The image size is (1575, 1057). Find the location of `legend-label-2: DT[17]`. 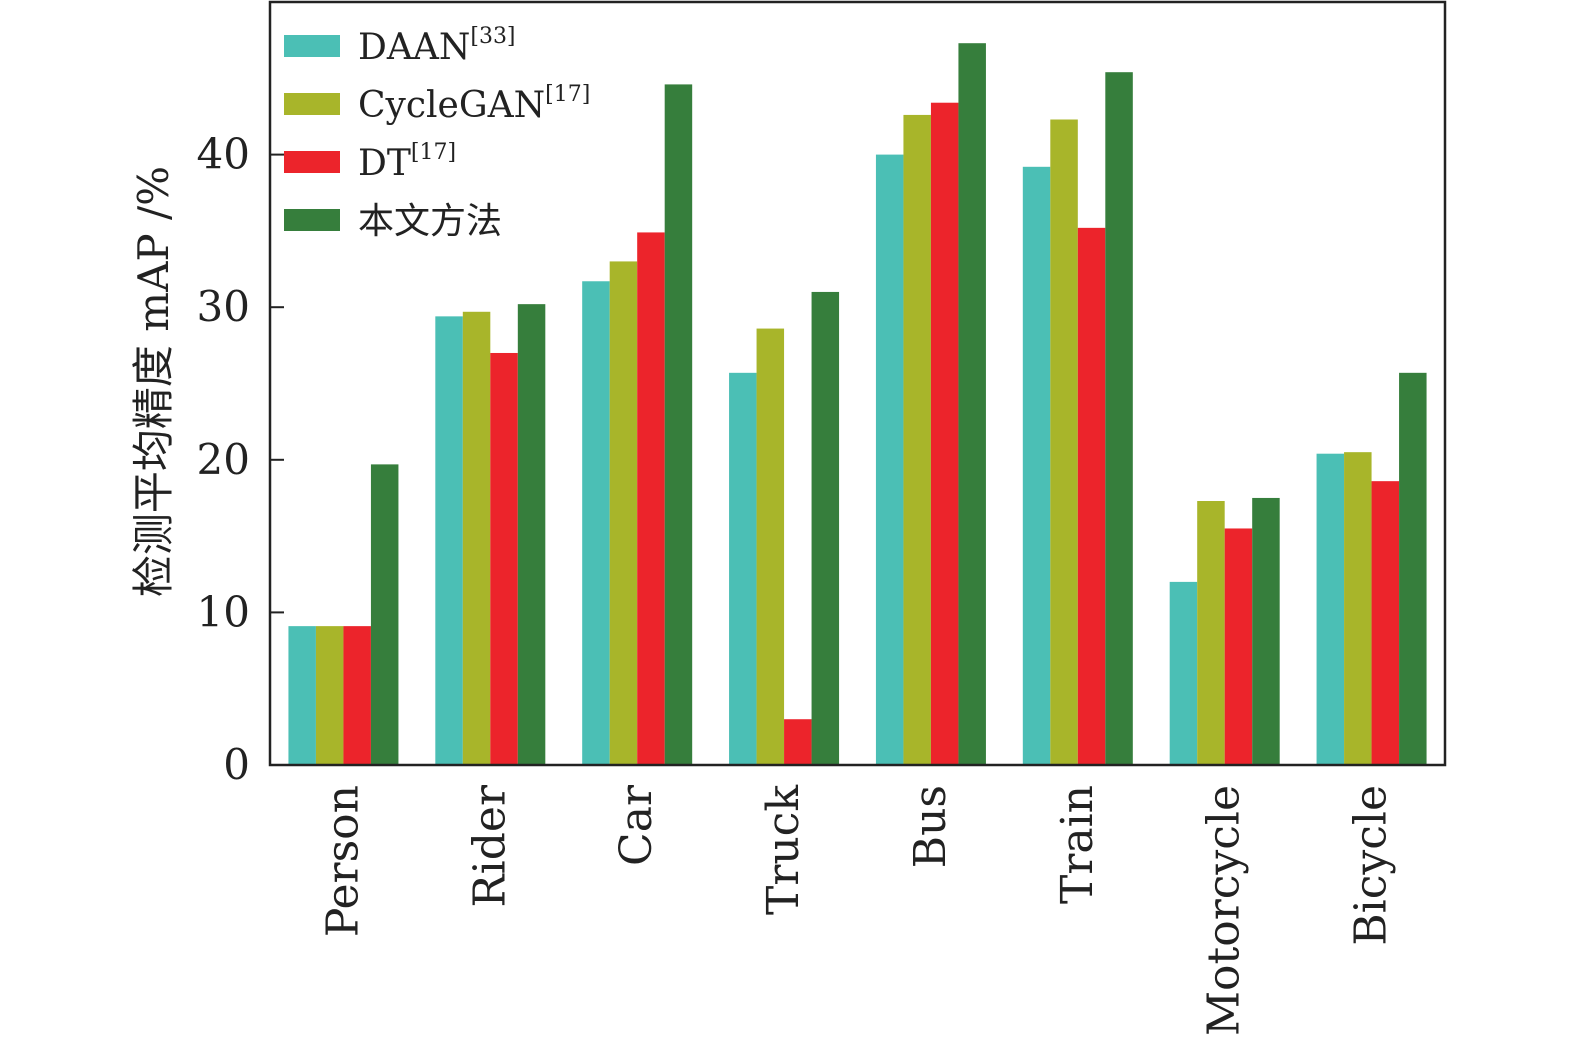

legend-label-2: DT[17] is located at coordinates (407, 162).